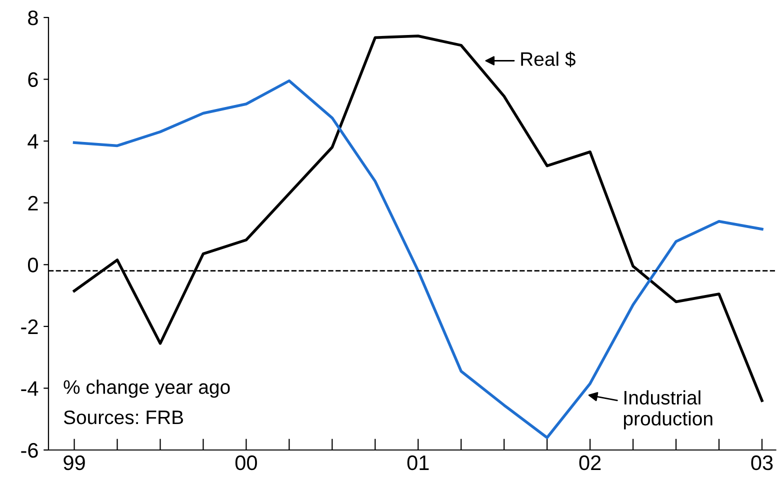 The image size is (782, 500). Describe the element at coordinates (74, 462) in the screenshot. I see `x-tick-label: 99` at that location.